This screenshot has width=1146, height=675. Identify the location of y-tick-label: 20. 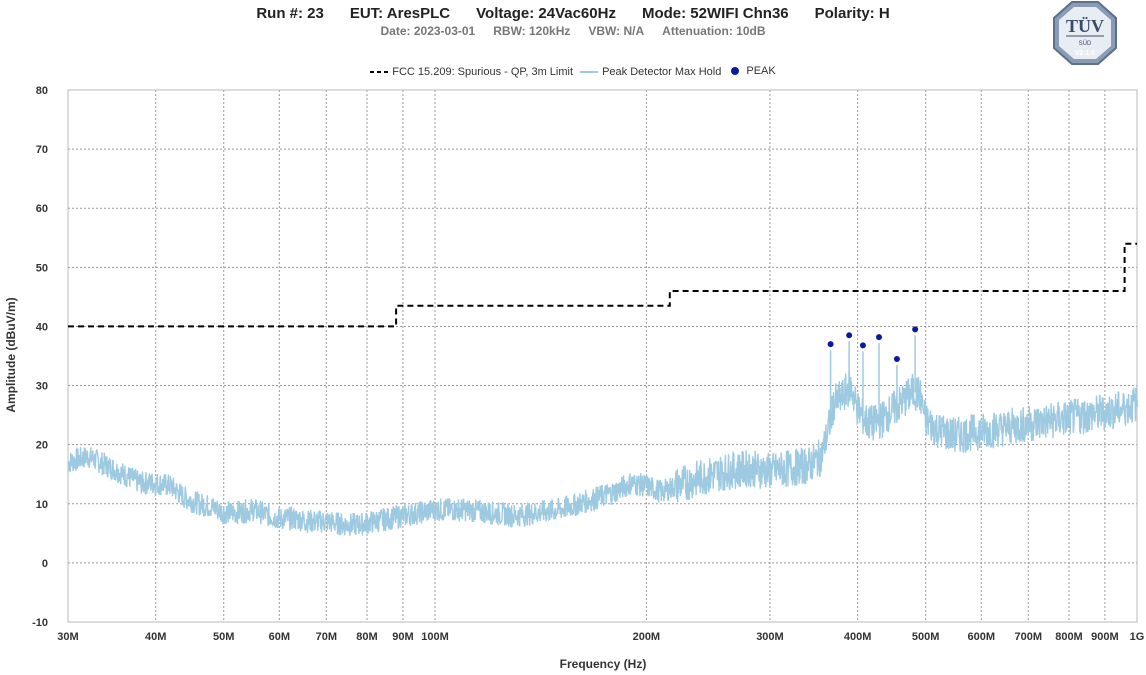
(42, 446).